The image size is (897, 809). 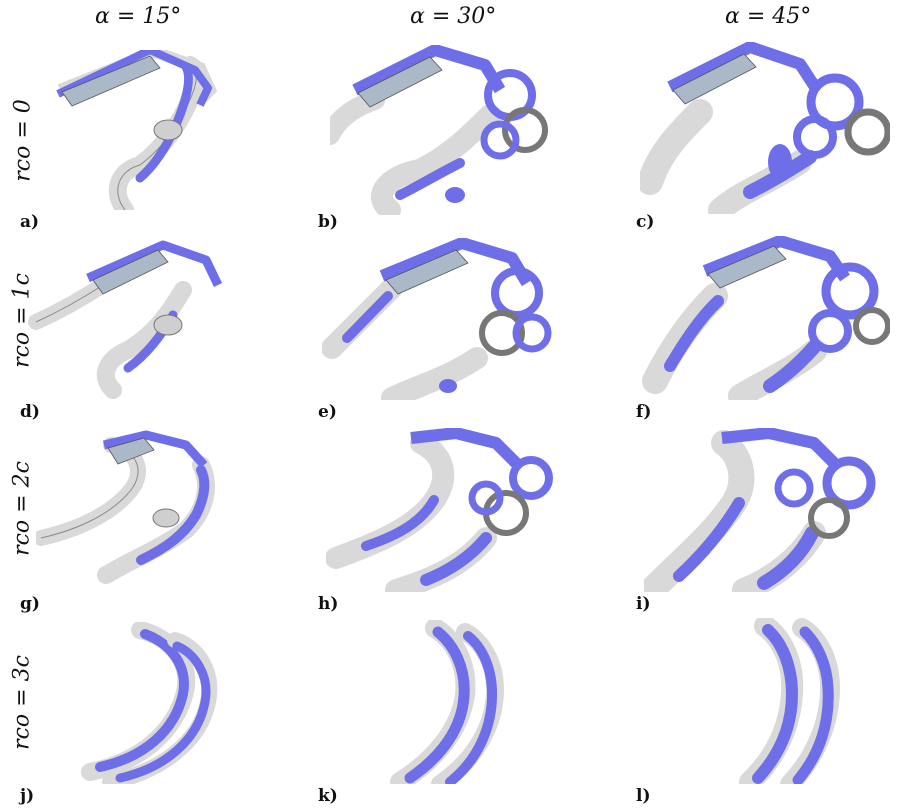 I want to click on panel-label-c: c), so click(x=645, y=222).